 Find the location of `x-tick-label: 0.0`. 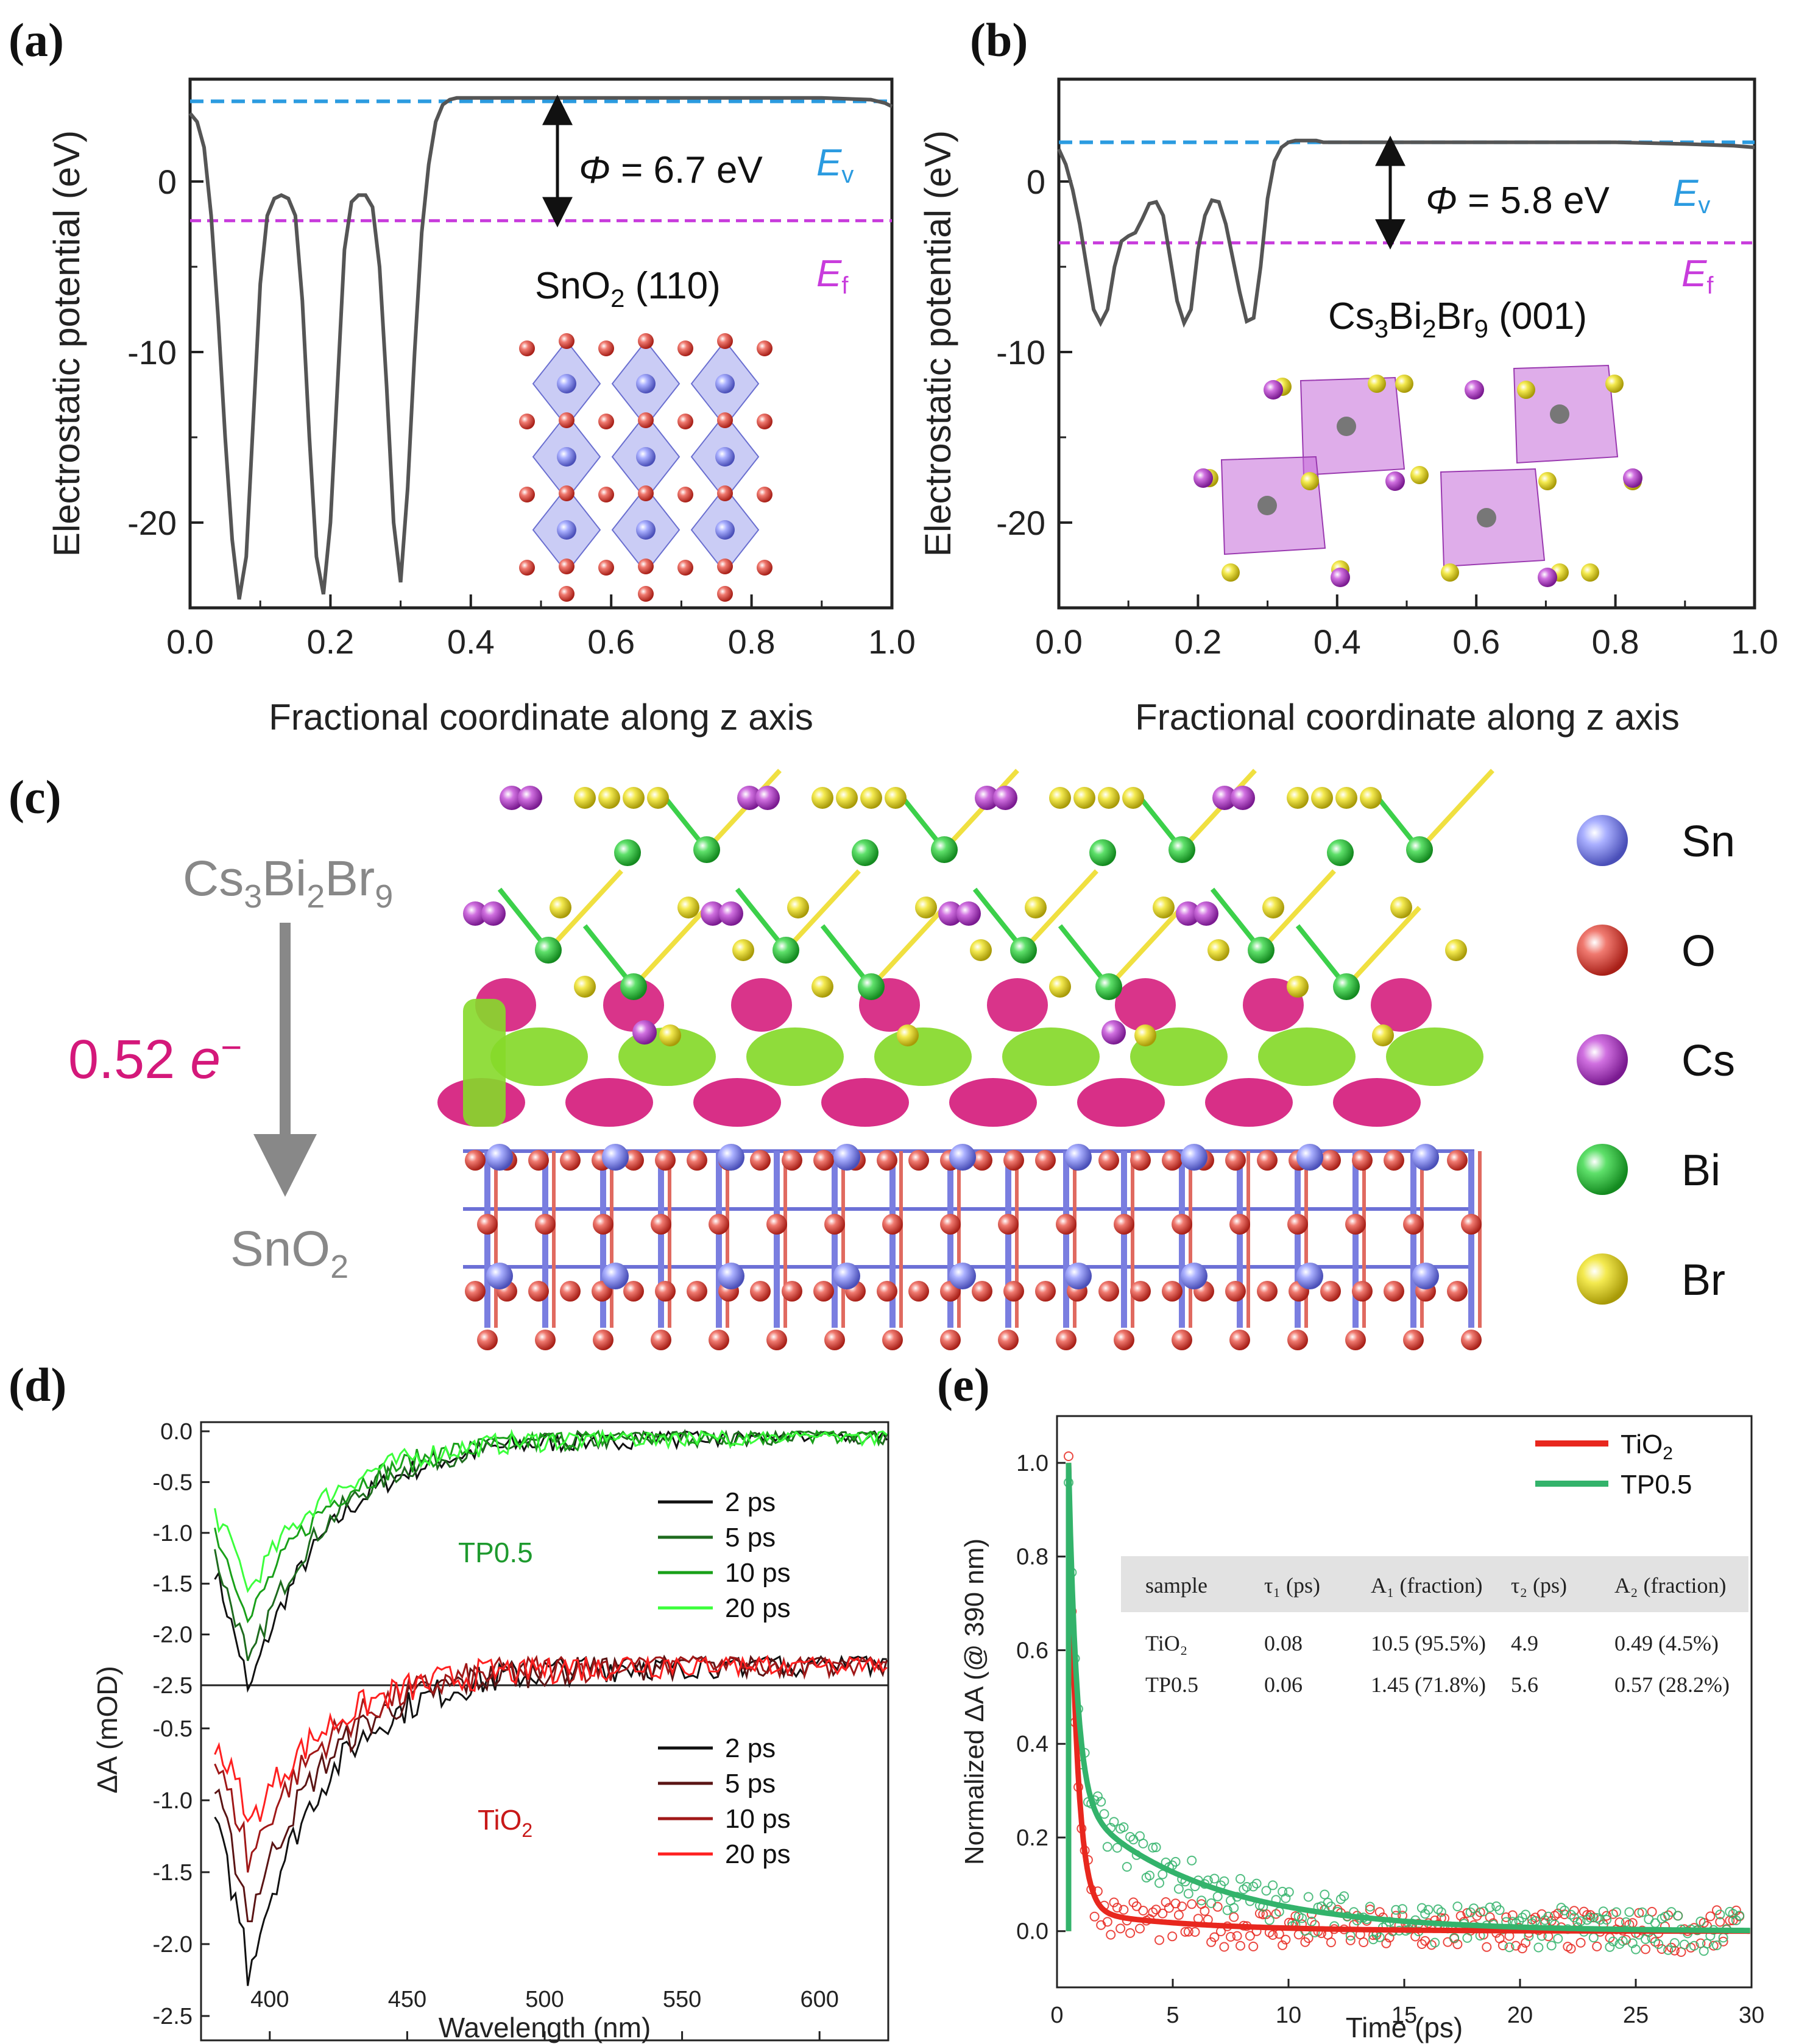

x-tick-label: 0.0 is located at coordinates (190, 641).